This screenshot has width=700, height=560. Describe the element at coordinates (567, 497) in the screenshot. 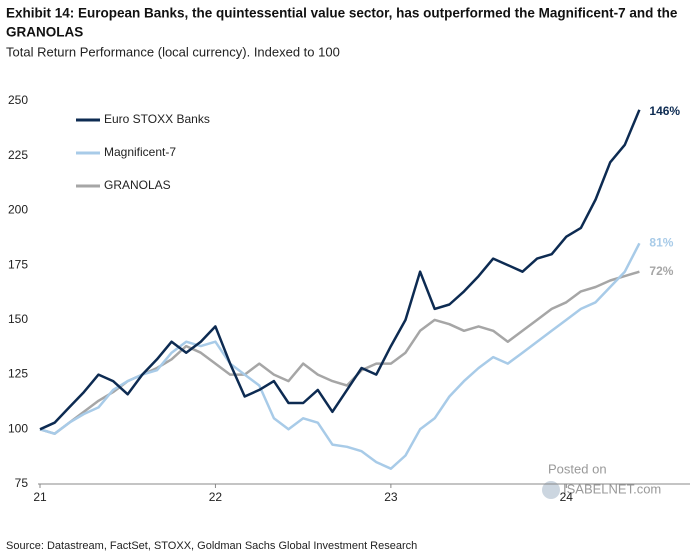

I see `x-tick-label: 24` at that location.